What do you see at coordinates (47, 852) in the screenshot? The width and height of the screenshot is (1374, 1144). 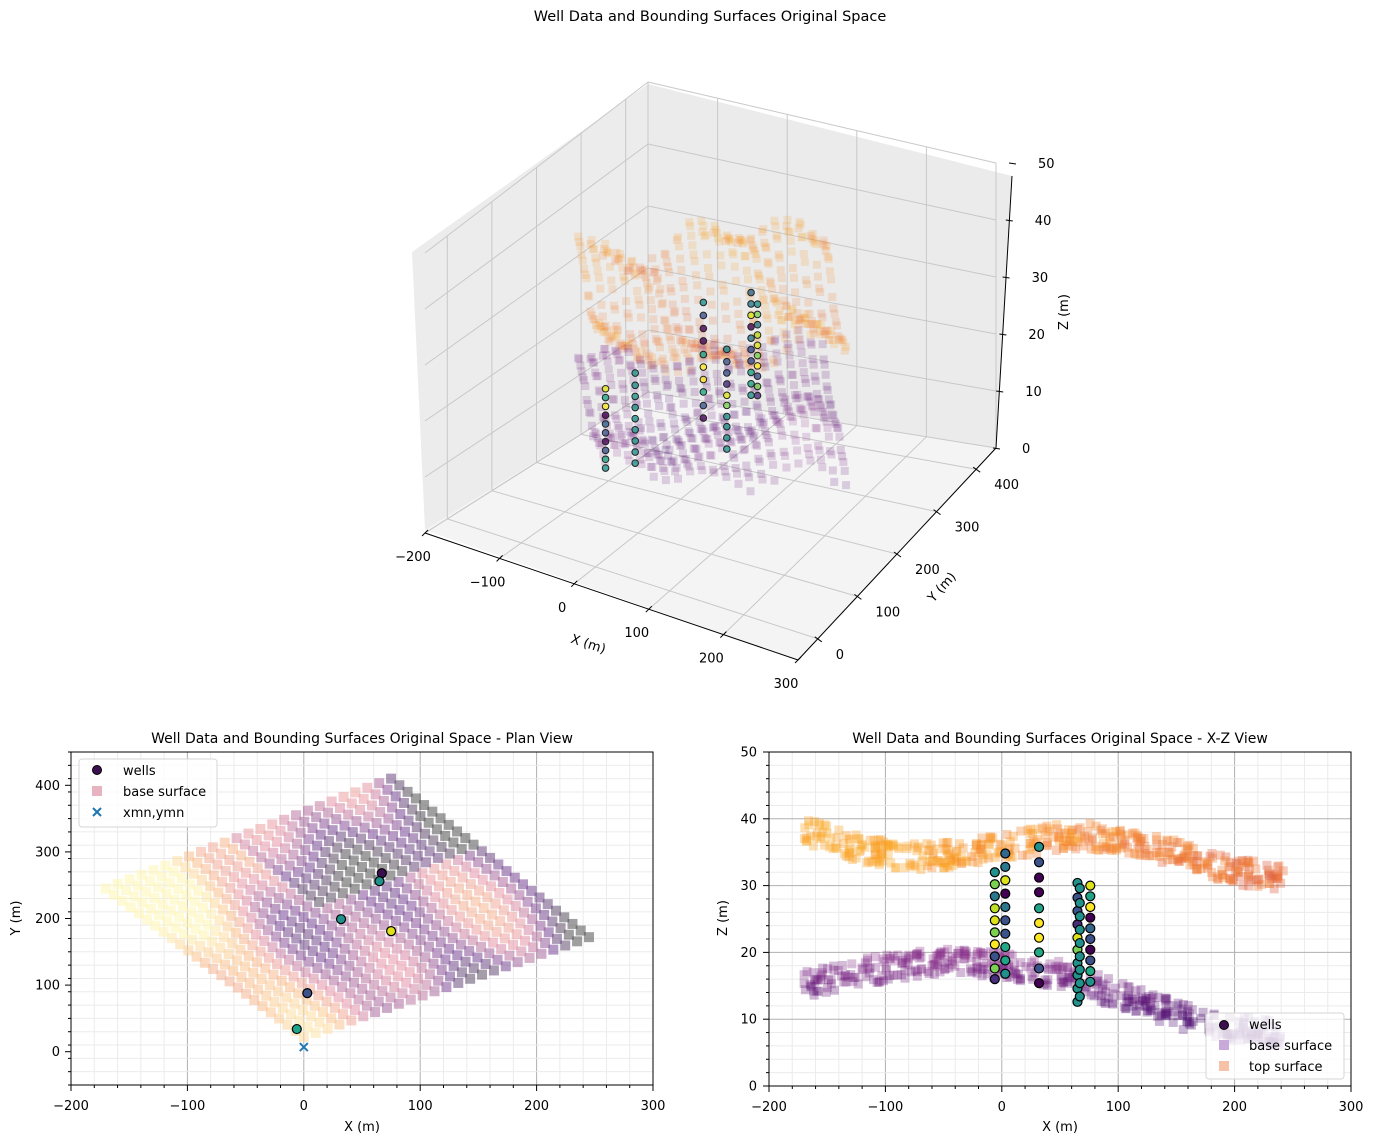 I see `plan-y-tick-label: 300` at bounding box center [47, 852].